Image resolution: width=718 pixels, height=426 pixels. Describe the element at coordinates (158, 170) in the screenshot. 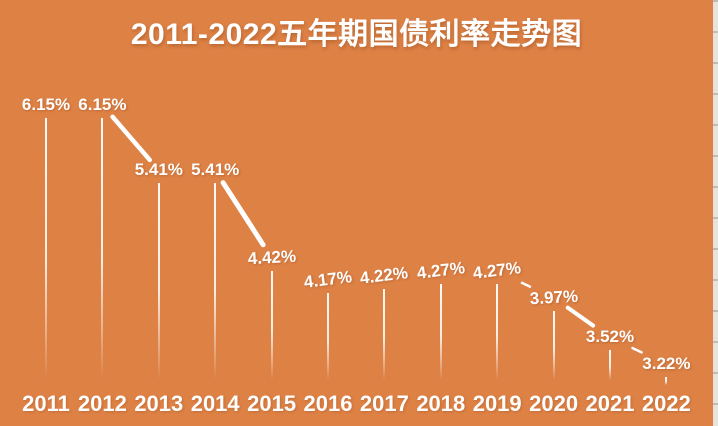

I see `rate-label-2013: 5.41%` at that location.